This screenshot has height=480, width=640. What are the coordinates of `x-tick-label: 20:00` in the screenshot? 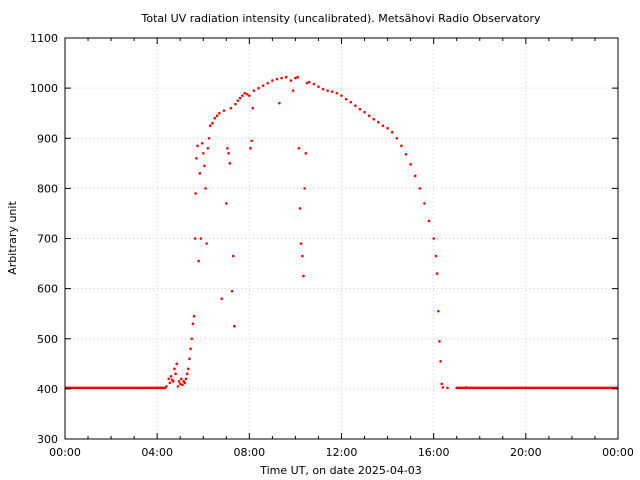 It's located at (526, 452).